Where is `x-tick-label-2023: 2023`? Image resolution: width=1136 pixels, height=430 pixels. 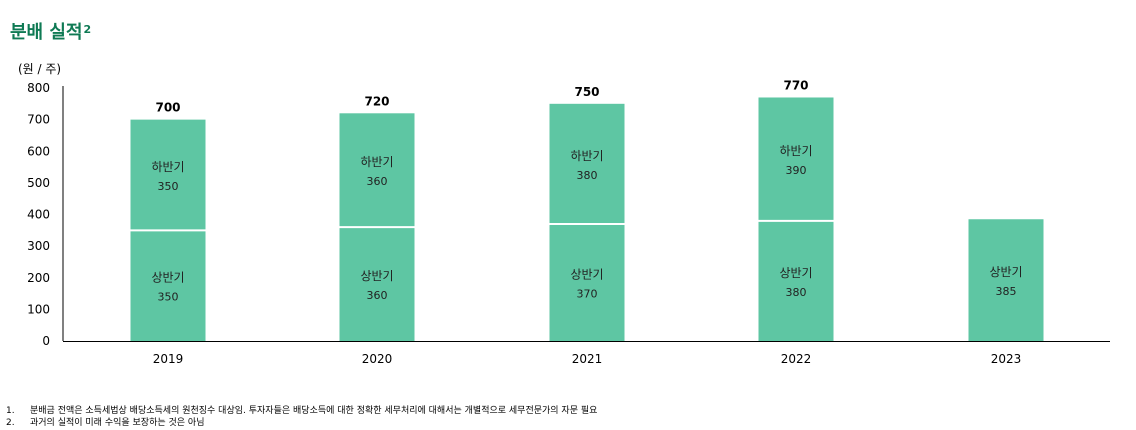
x-tick-label-2023: 2023 is located at coordinates (1006, 359).